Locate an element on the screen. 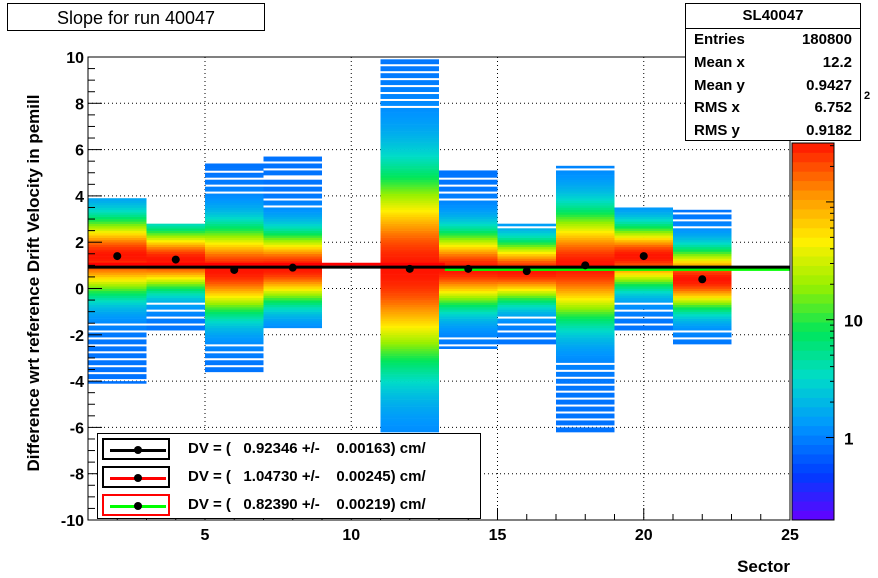  stats-row-entries: Entries 180800 is located at coordinates (773, 40).